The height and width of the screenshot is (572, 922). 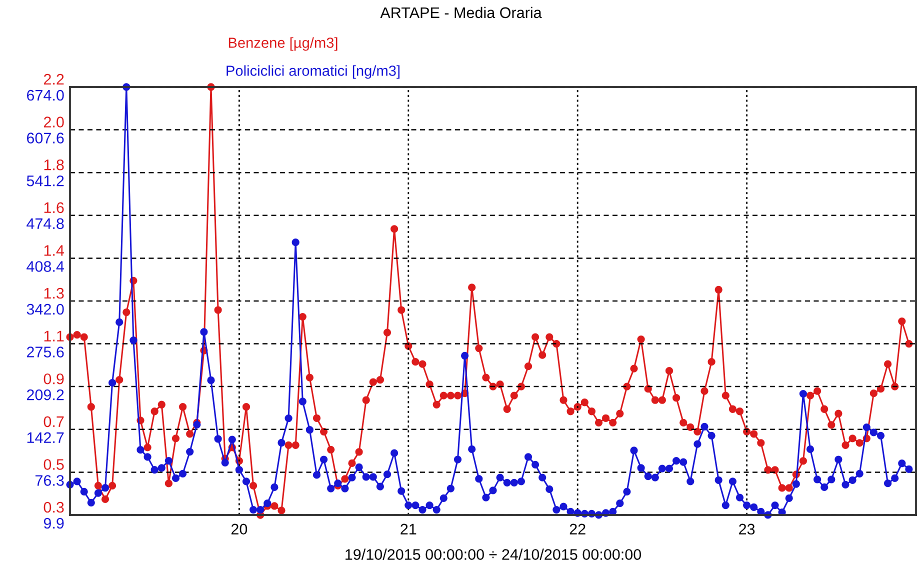 What do you see at coordinates (54, 523) in the screenshot?
I see `y-tick-label: 9.9` at bounding box center [54, 523].